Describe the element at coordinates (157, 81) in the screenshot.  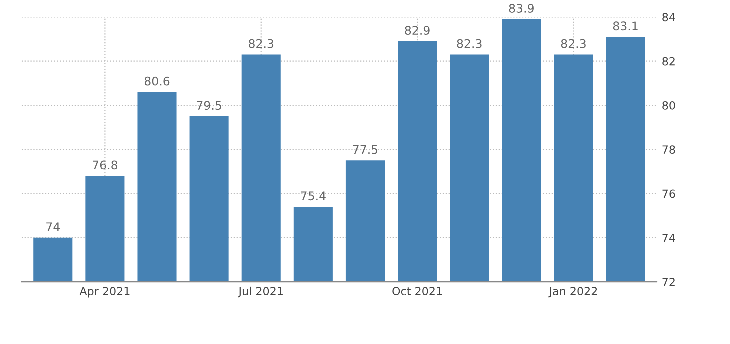
I see `data-label: 80.6` at that location.